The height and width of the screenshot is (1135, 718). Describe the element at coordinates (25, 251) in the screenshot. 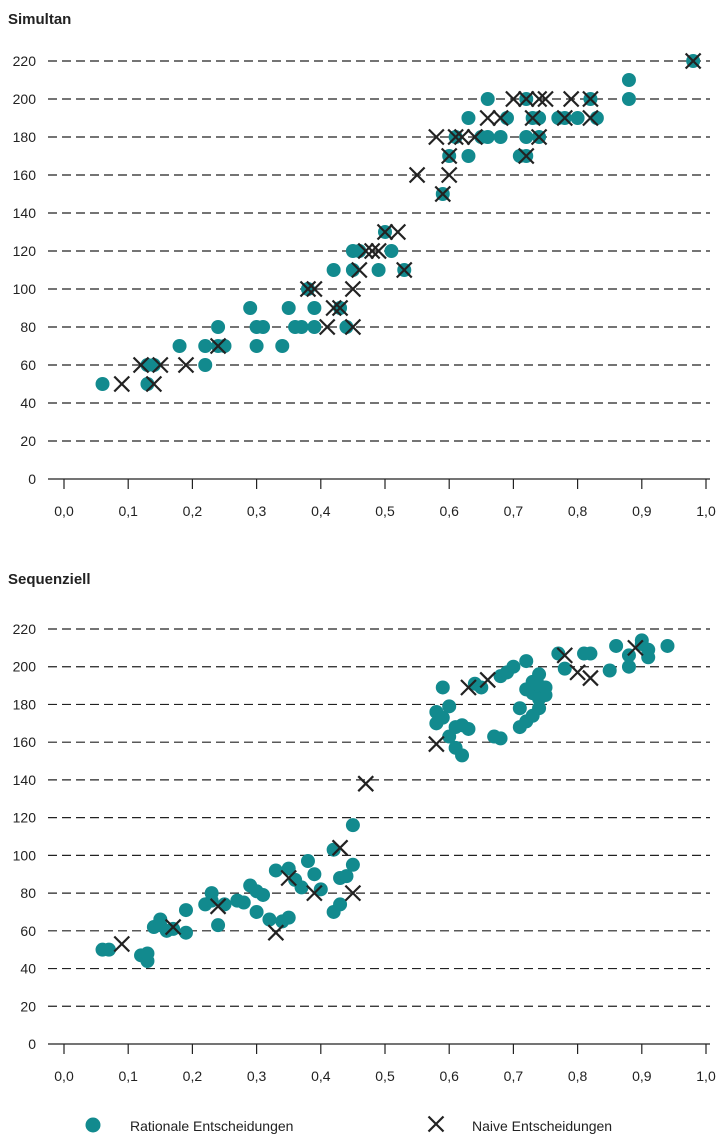

I see `y-tick-label: 120` at that location.